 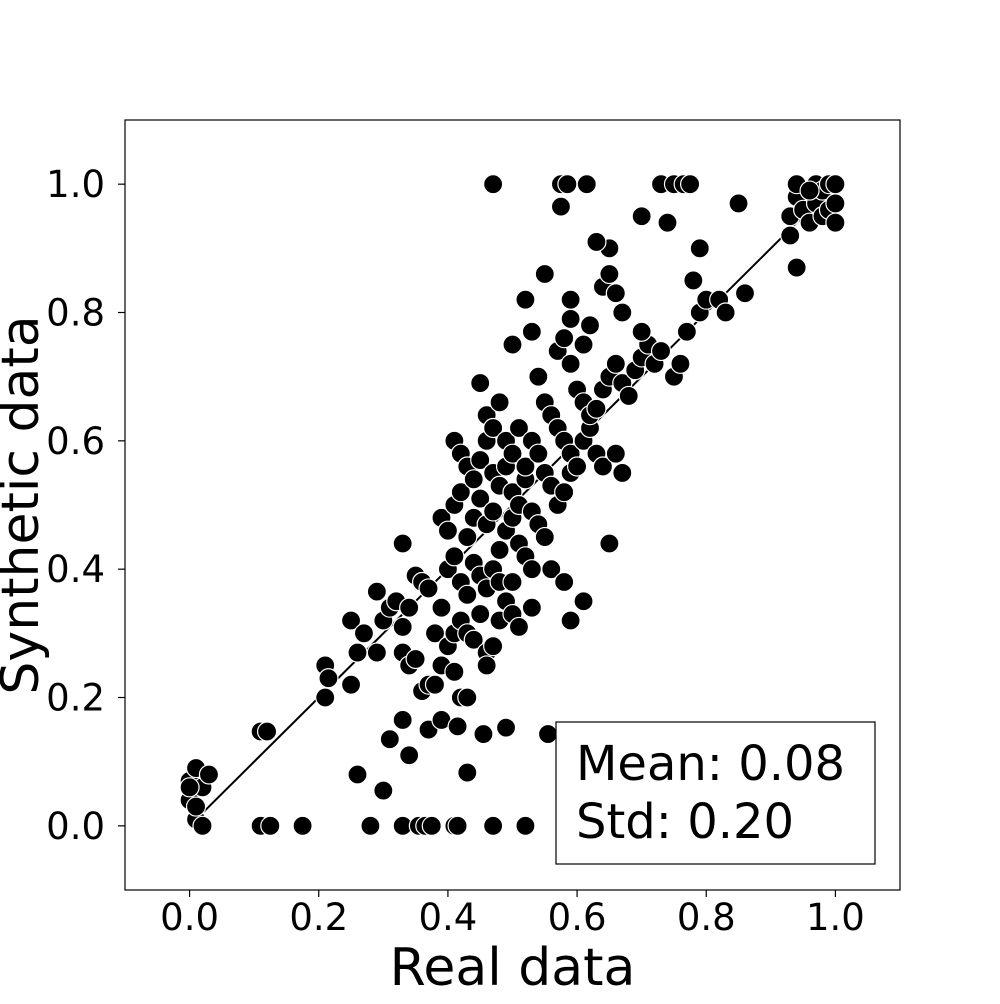 What do you see at coordinates (75, 313) in the screenshot?
I see `y-tick-label: 0.8` at bounding box center [75, 313].